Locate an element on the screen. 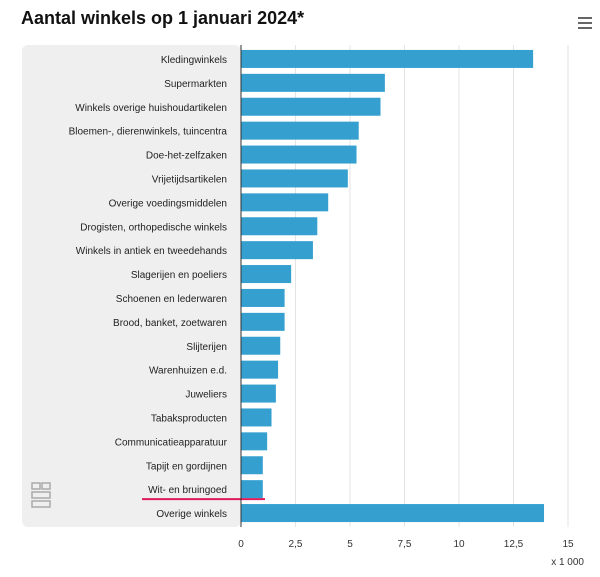 This screenshot has width=600, height=577. category-label: Warenhuizen e.d. is located at coordinates (188, 371).